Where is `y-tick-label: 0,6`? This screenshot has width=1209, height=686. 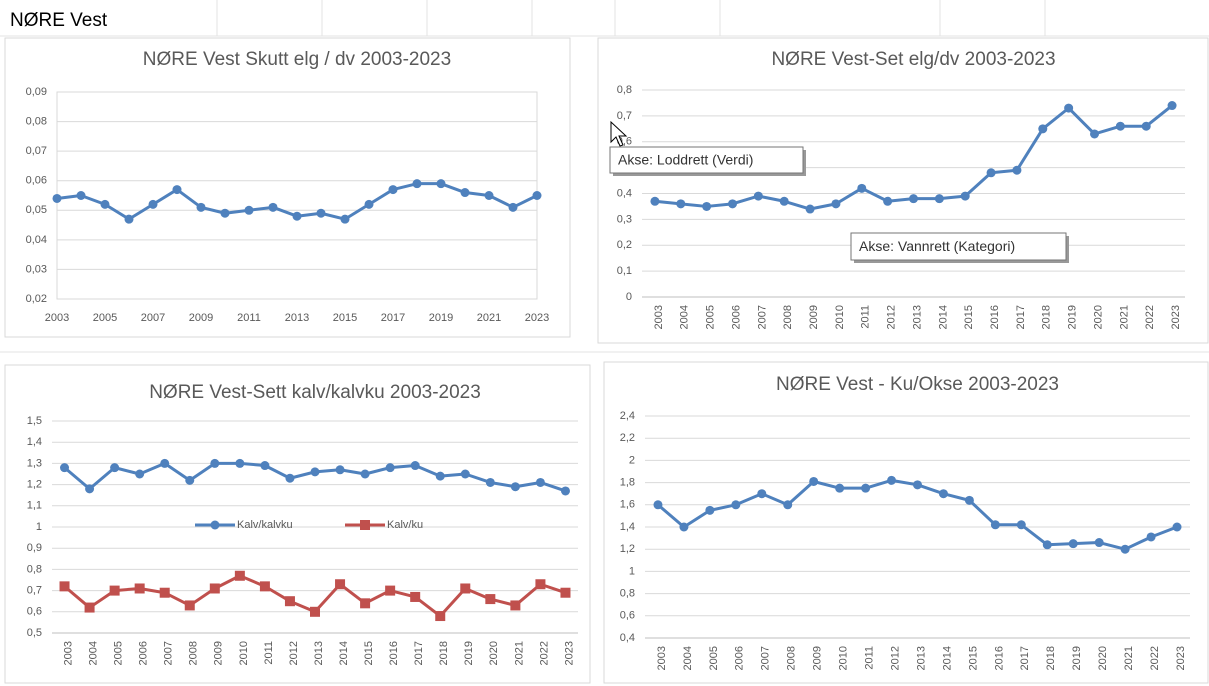
y-tick-label: 0,6 is located at coordinates (34, 612).